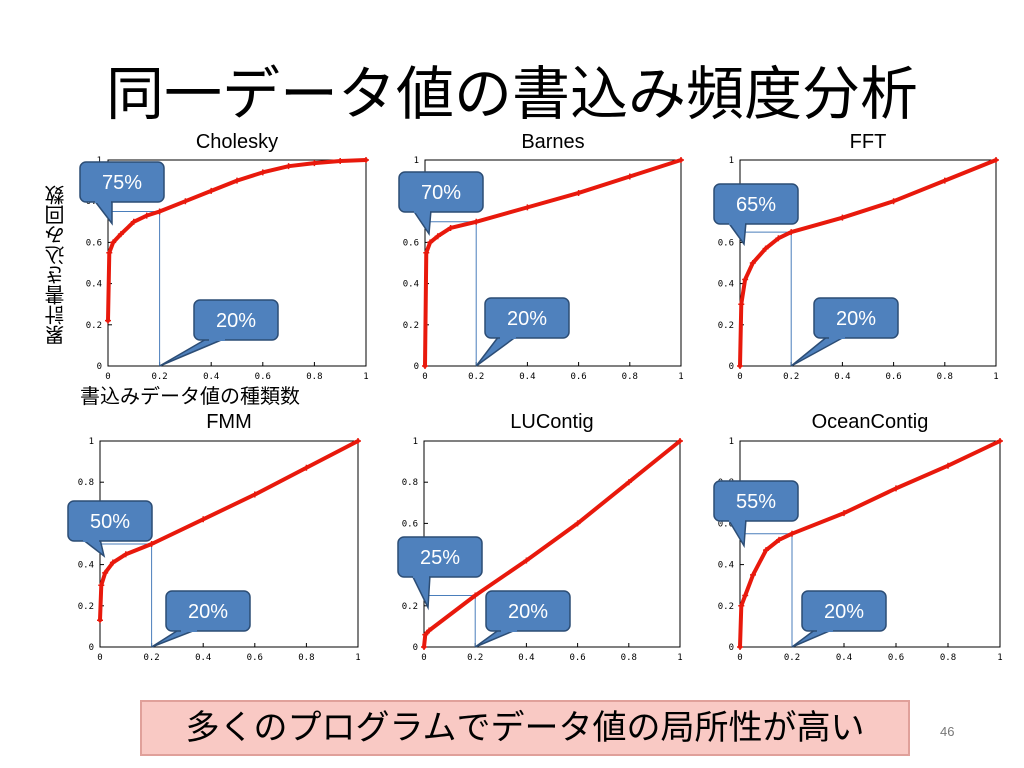 This screenshot has width=1024, height=768. I want to click on plot-frame, so click(868, 263).